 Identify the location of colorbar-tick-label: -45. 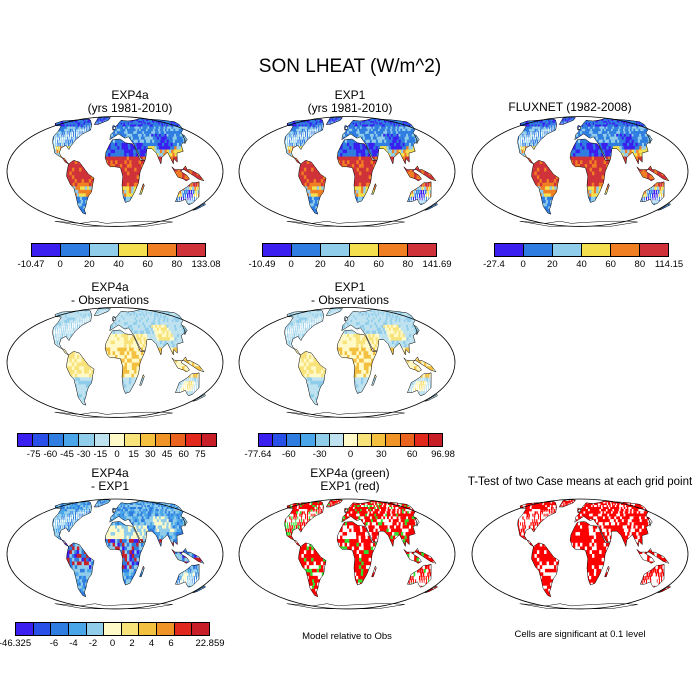
(67, 454).